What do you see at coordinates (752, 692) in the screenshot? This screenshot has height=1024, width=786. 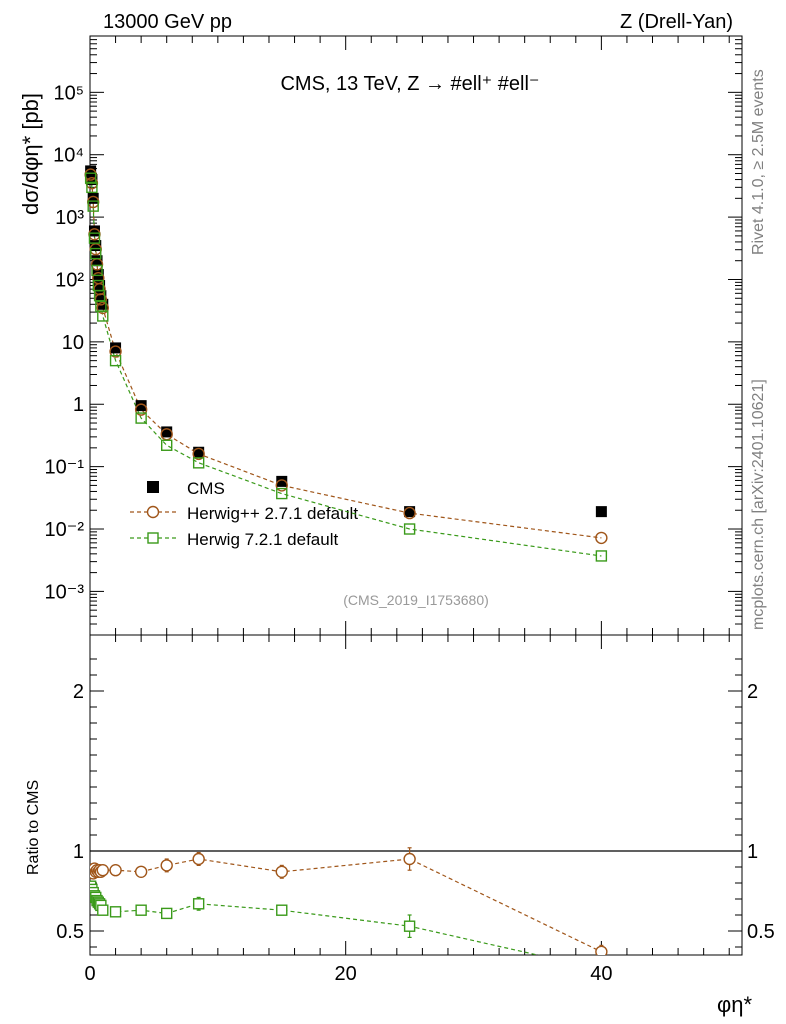 I see `ratio-y-tick-label-right: 2` at bounding box center [752, 692].